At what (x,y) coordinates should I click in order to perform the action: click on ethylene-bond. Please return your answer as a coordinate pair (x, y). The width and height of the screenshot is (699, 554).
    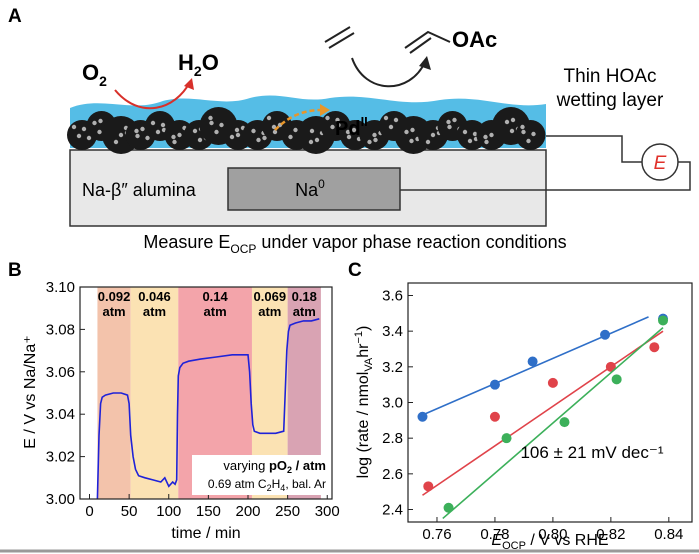
    Looking at the image, I should click on (341, 40).